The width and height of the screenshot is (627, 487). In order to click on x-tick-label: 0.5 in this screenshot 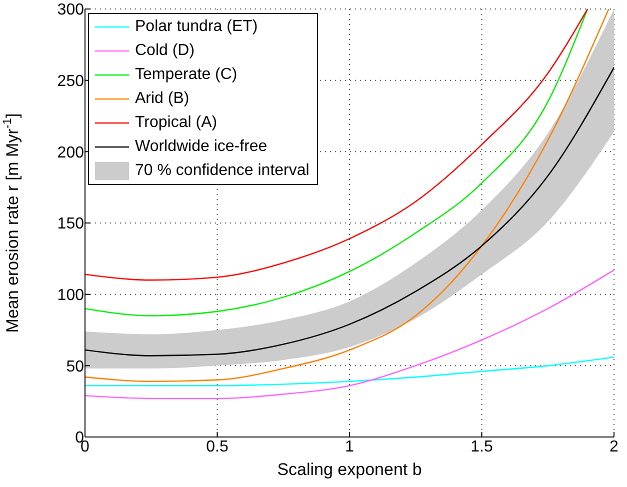, I will do `click(217, 447)`.